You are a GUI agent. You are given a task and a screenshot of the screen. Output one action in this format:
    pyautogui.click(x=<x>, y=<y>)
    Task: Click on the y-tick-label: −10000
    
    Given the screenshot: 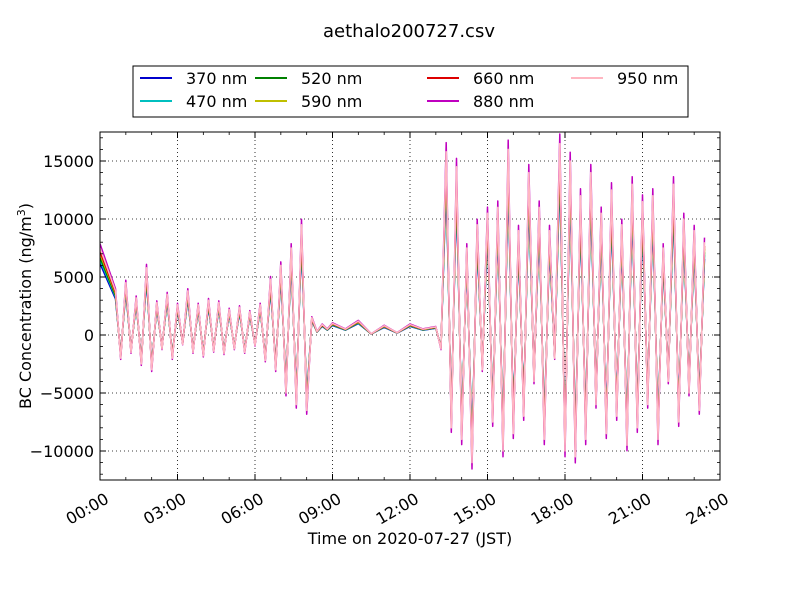 What is the action you would take?
    pyautogui.click(x=62, y=451)
    